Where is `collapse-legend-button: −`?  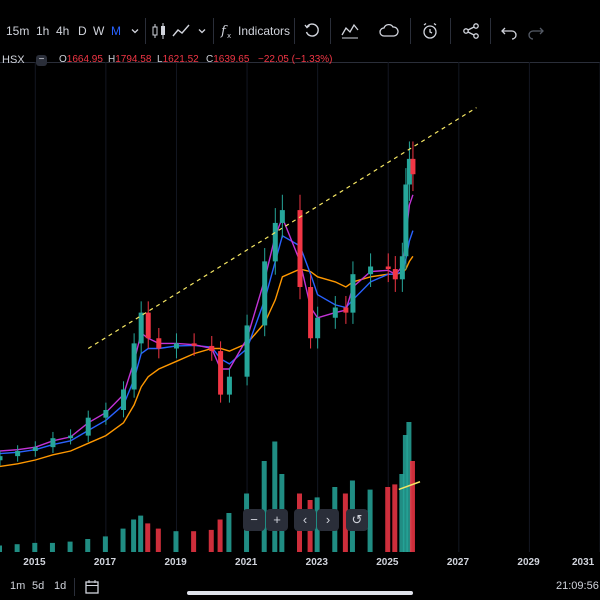
collapse-legend-button: − is located at coordinates (41, 60).